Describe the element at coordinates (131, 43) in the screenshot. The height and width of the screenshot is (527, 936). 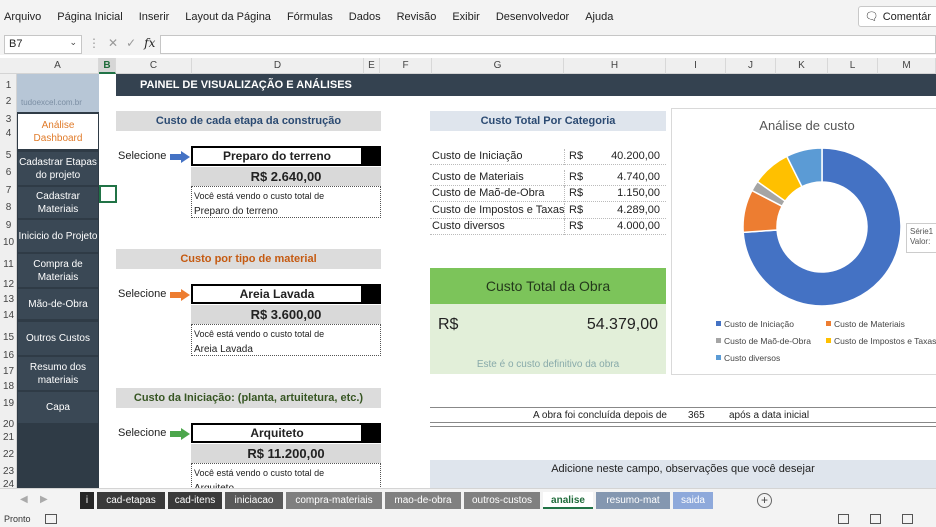
I see `confirm-icon: ✓` at that location.